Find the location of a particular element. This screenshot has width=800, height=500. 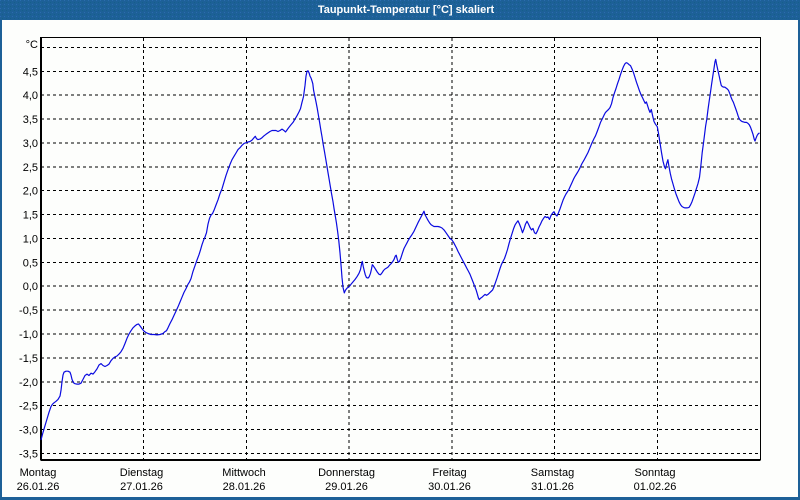

svg-text: 2,0 is located at coordinates (30, 192).